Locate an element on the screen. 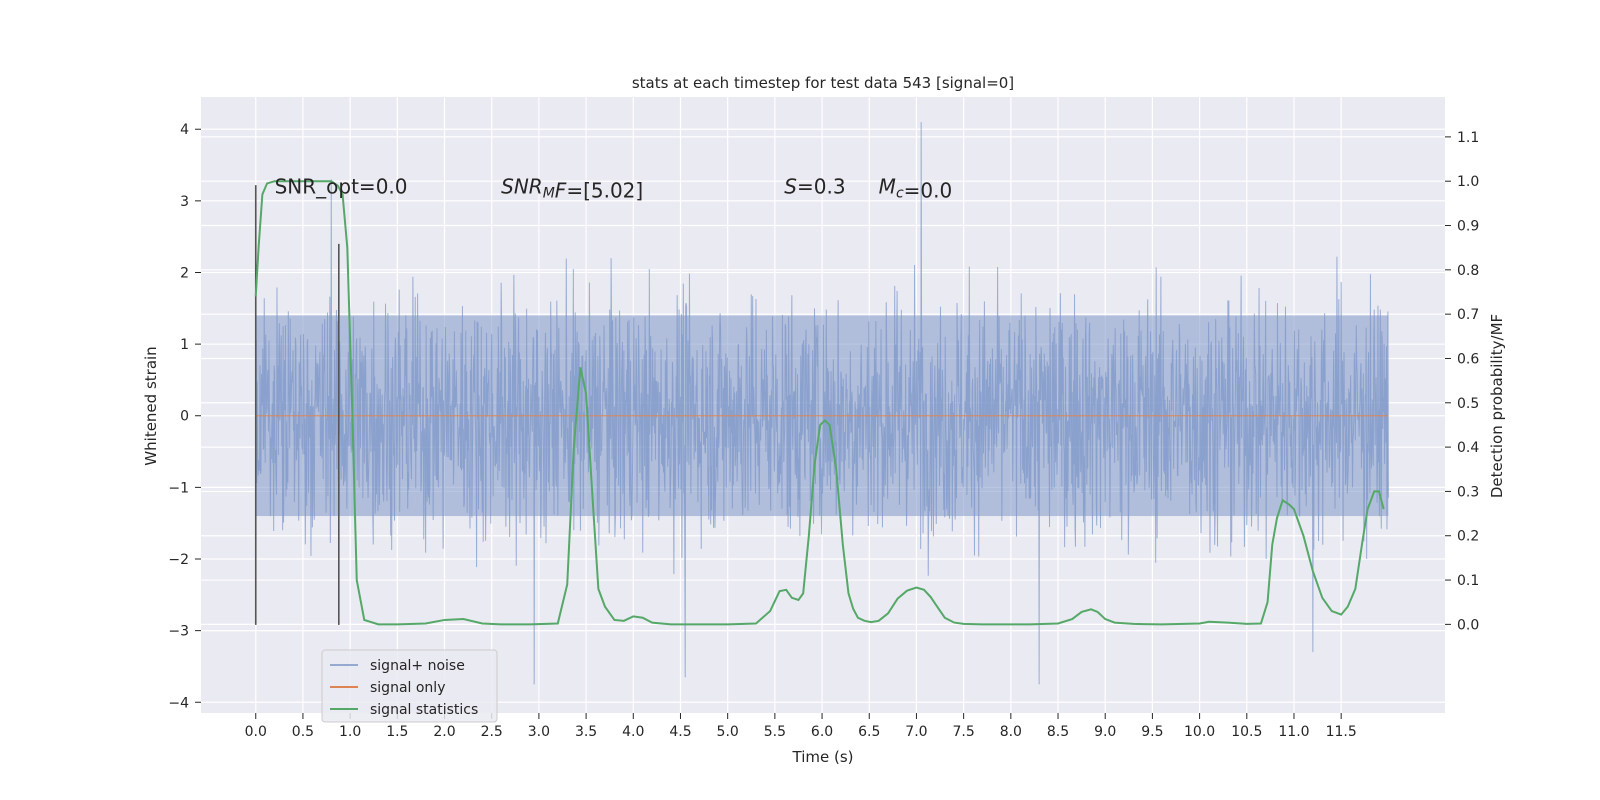  y-left-tick-label: 0 is located at coordinates (184, 417).